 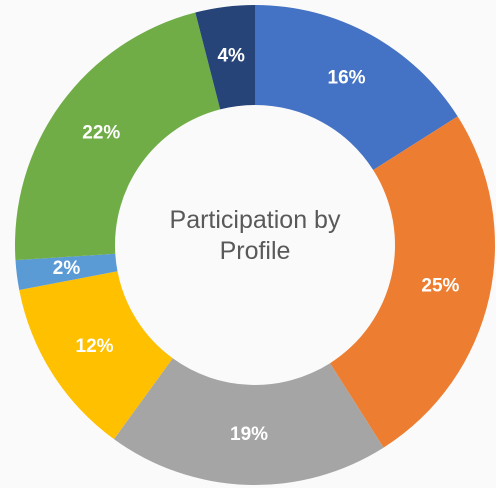 What do you see at coordinates (67, 268) in the screenshot?
I see `data-label: 2%` at bounding box center [67, 268].